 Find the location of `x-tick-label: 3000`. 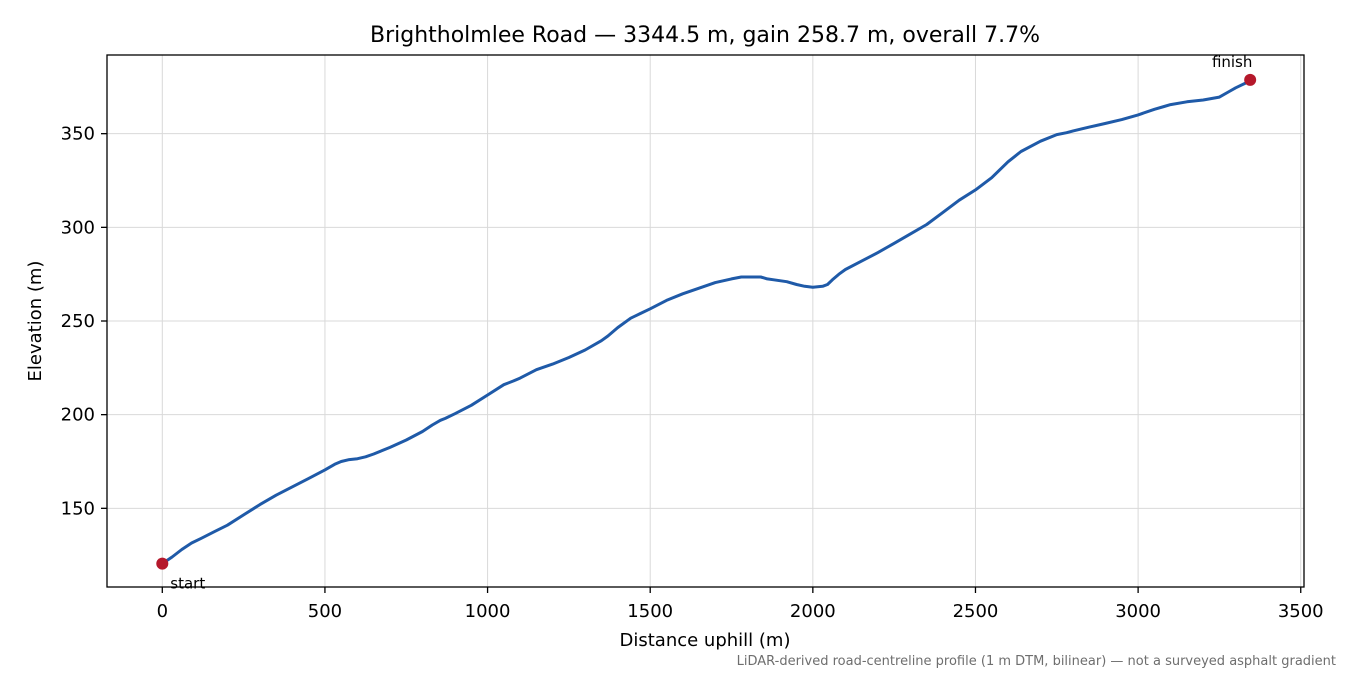

x-tick-label: 3000 is located at coordinates (1138, 611).